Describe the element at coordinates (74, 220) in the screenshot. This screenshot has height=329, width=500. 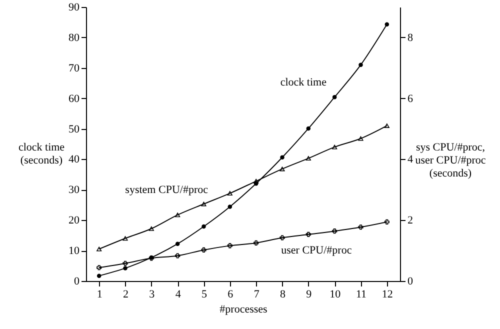
I see `y-tick-label: 20` at that location.